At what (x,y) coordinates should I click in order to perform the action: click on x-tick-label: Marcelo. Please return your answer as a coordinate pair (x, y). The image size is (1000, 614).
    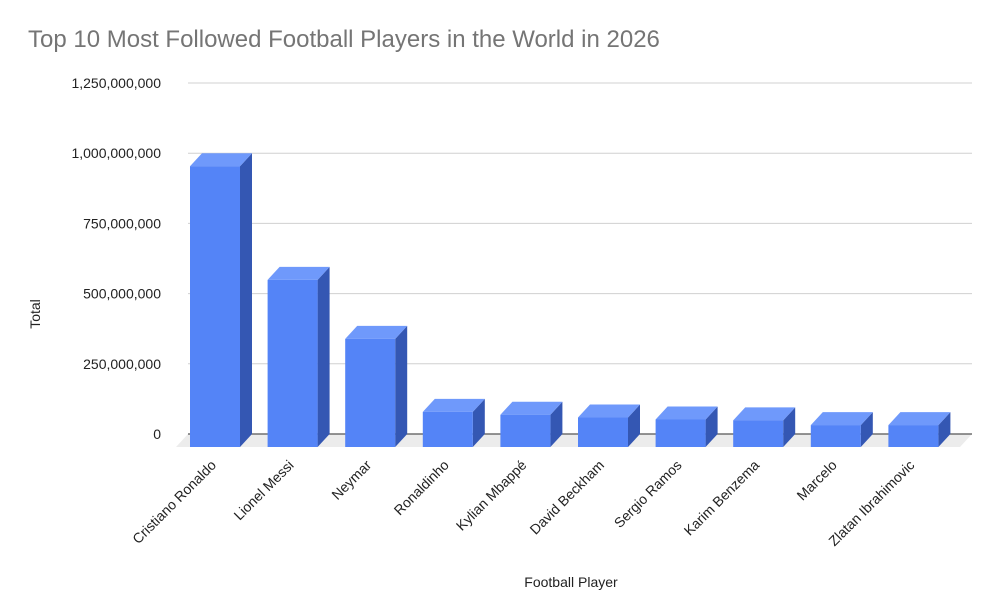
    Looking at the image, I should click on (816, 480).